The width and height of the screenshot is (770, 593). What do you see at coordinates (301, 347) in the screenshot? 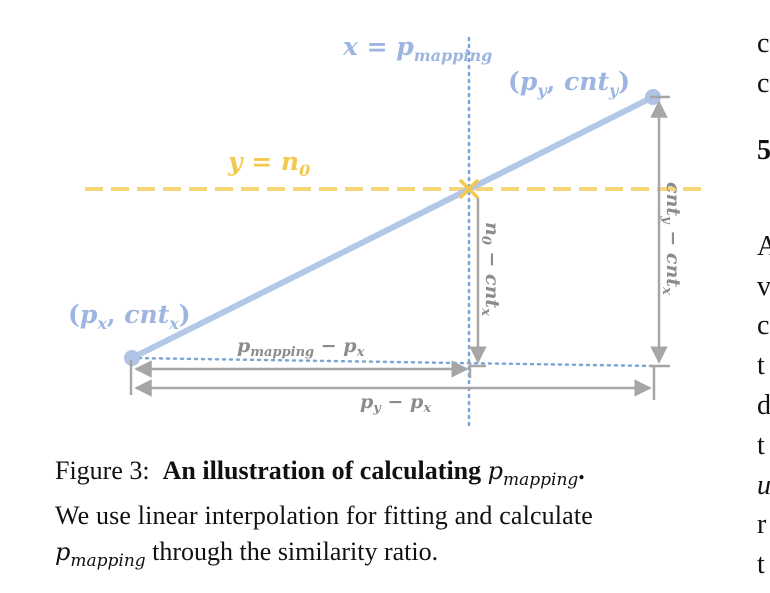
I see `label-pmapping-minus-px: pmapping − px` at bounding box center [301, 347].